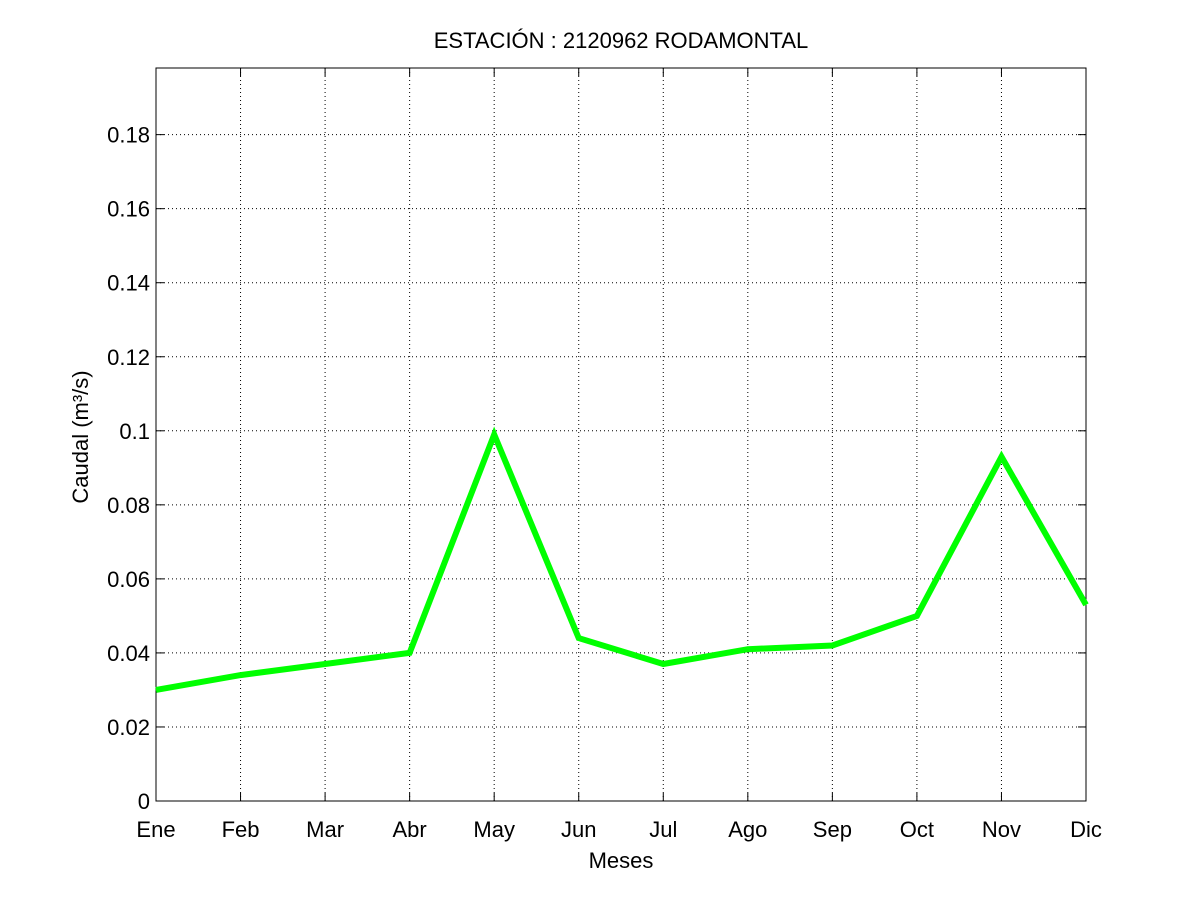 The width and height of the screenshot is (1200, 900). I want to click on x-tick-label: Ene, so click(155, 829).